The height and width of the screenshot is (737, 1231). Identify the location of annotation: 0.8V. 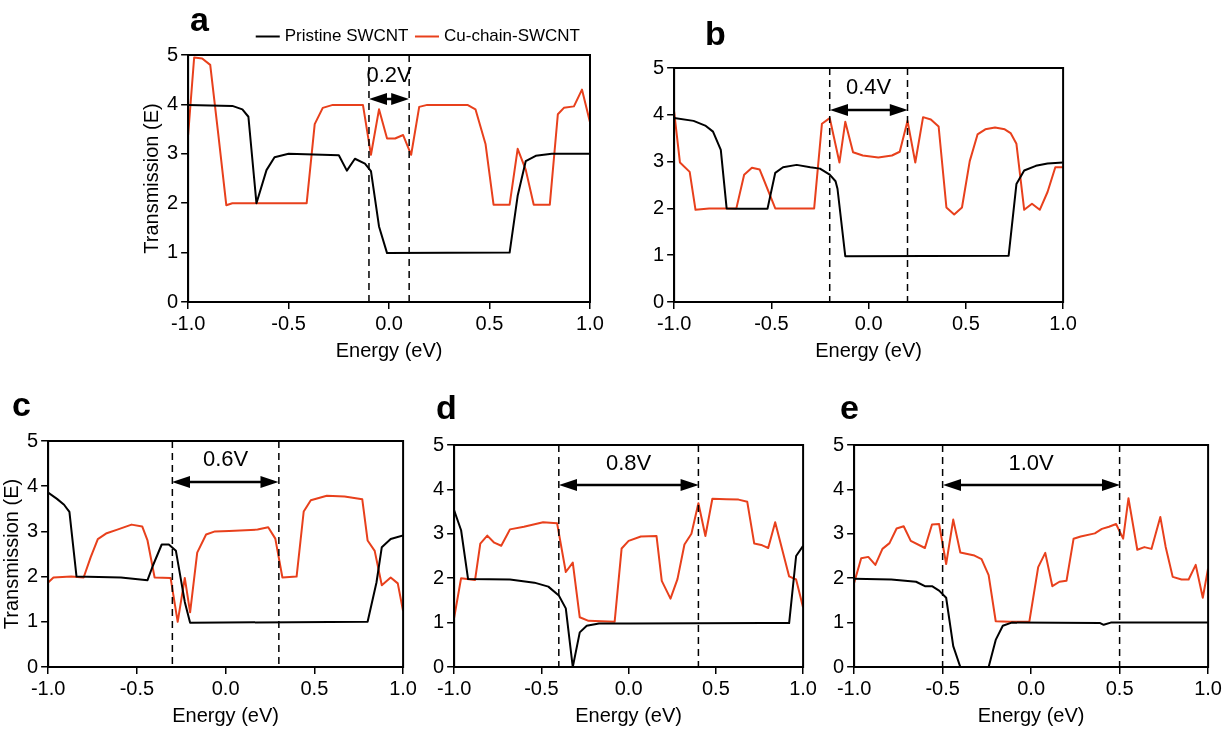
(628, 462).